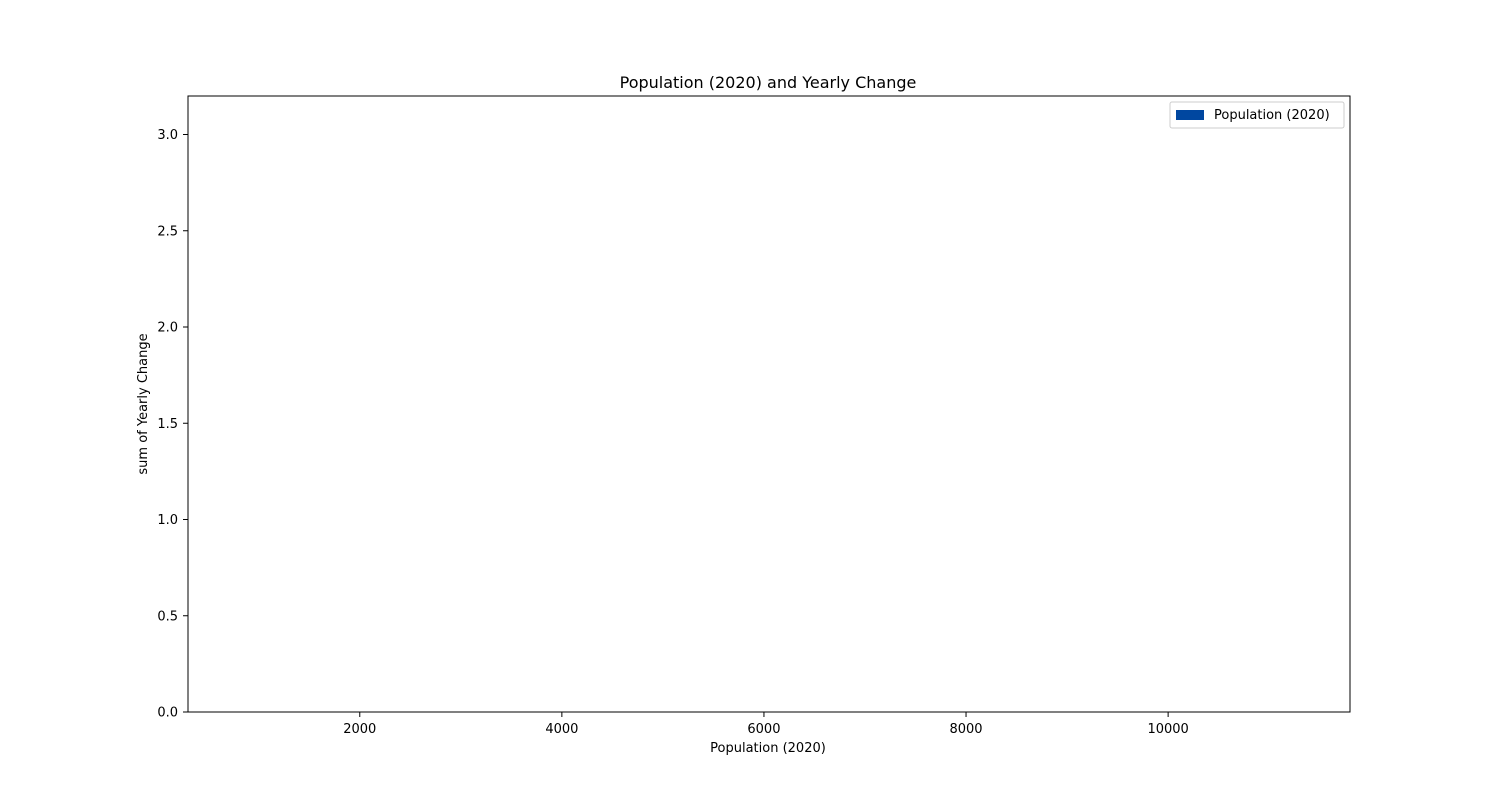  Describe the element at coordinates (167, 231) in the screenshot. I see `y-tick-label: 2.5` at that location.